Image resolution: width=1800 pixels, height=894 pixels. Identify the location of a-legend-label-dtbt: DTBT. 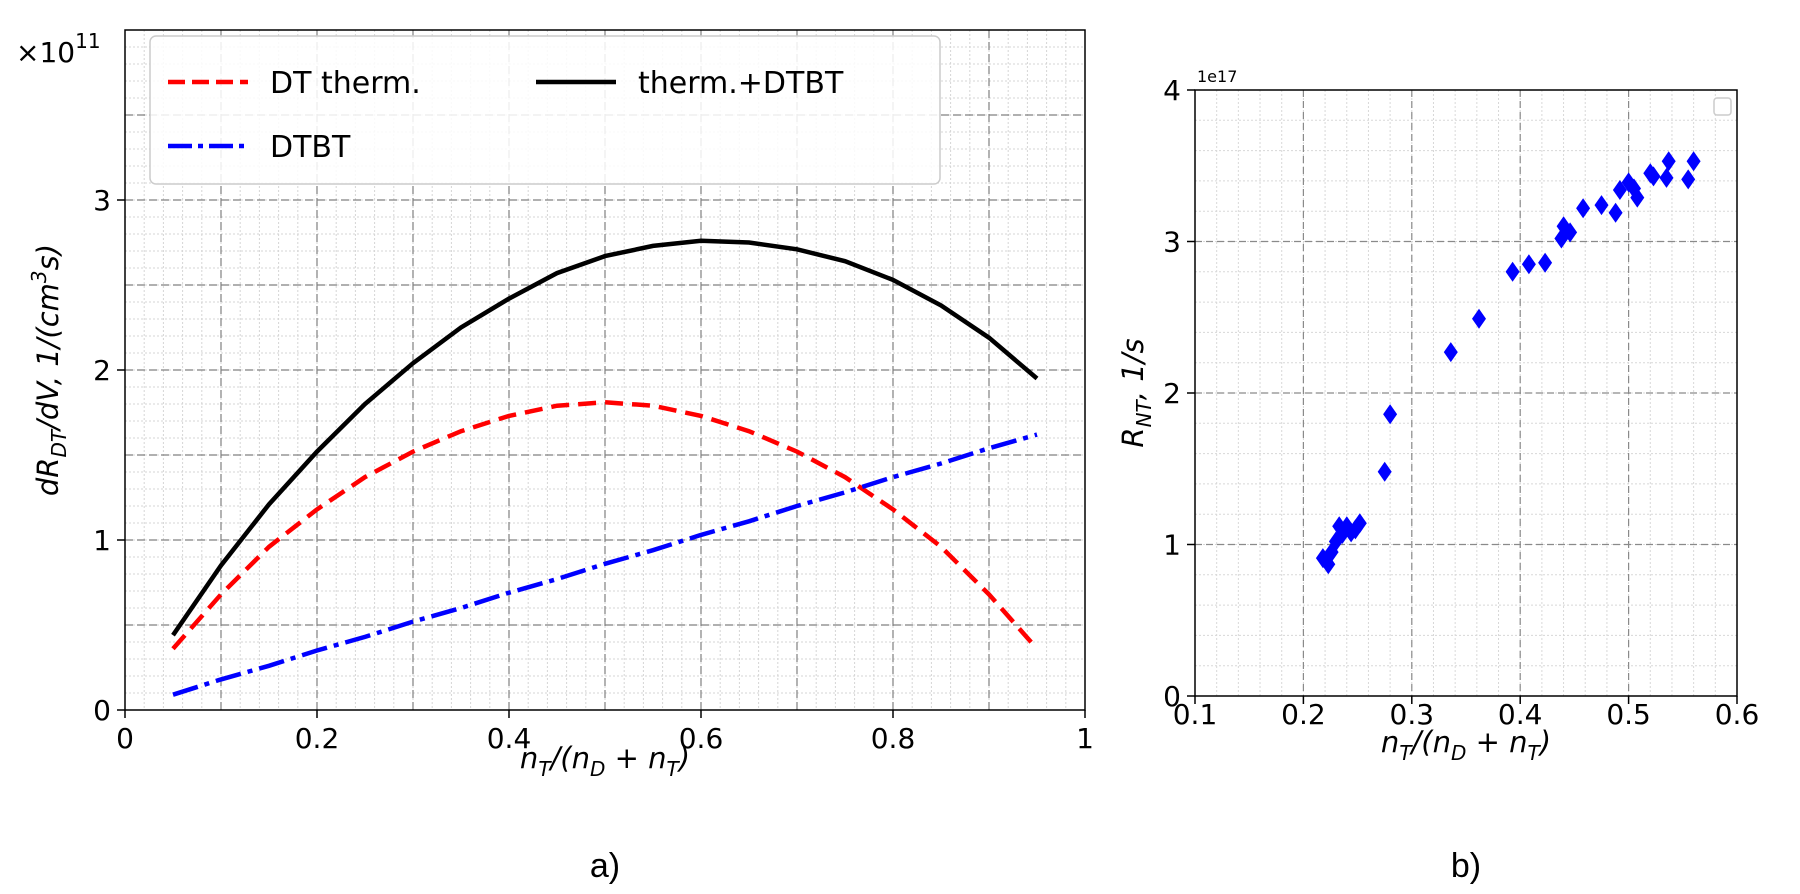
(310, 147).